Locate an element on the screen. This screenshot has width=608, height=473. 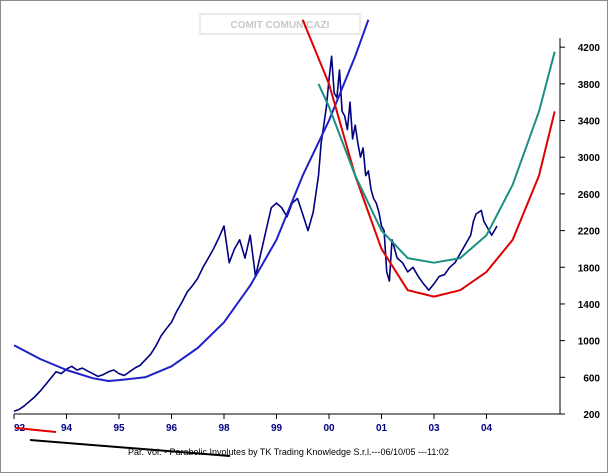
y-tick-label: 1400 is located at coordinates (589, 305).